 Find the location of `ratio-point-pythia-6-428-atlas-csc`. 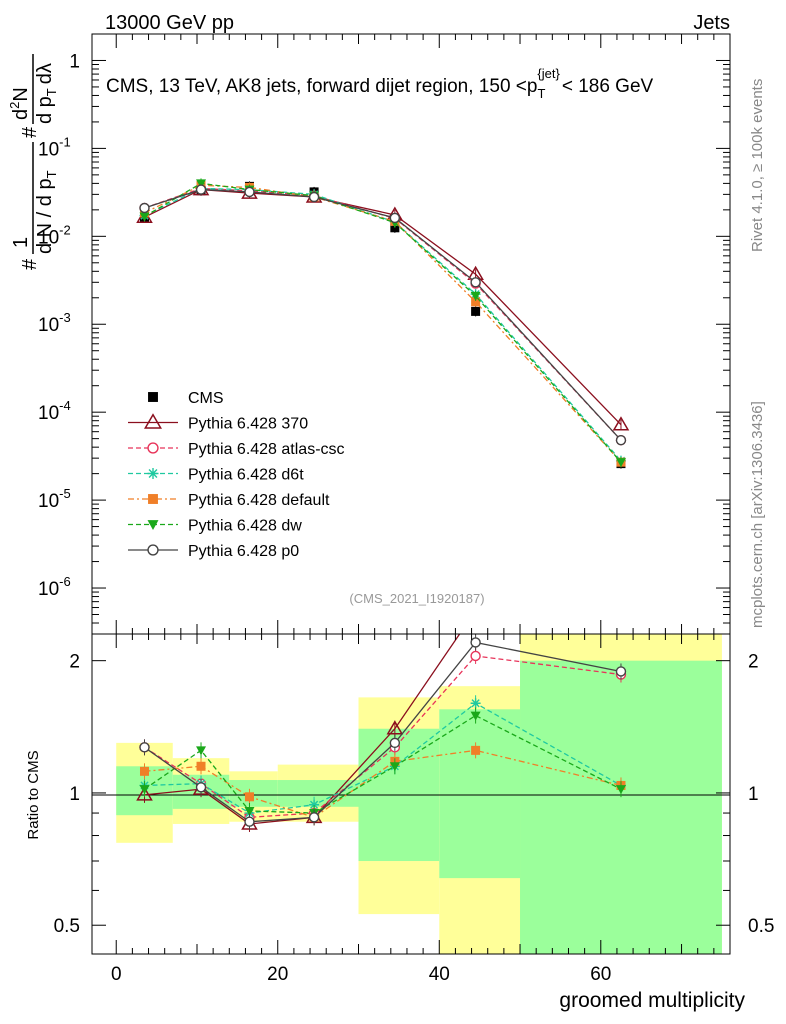

ratio-point-pythia-6-428-atlas-csc is located at coordinates (475, 656).